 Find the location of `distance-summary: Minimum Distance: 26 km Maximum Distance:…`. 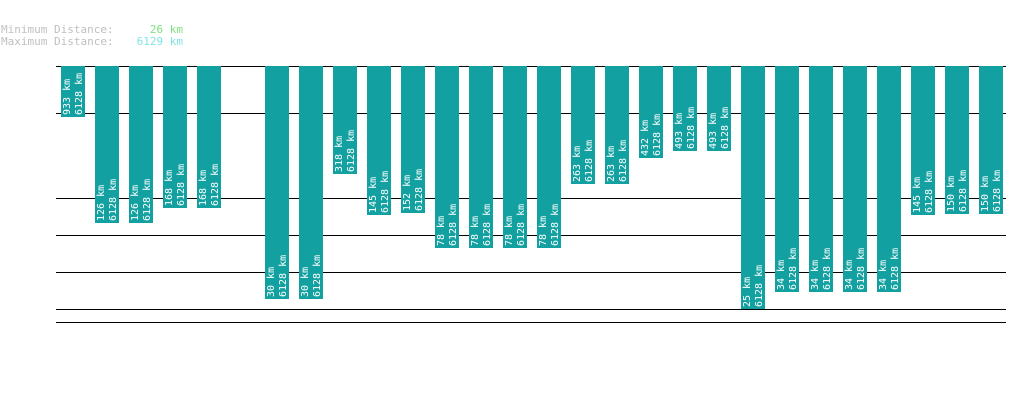

distance-summary: Minimum Distance: 26 km Maximum Distance:… is located at coordinates (92, 36).